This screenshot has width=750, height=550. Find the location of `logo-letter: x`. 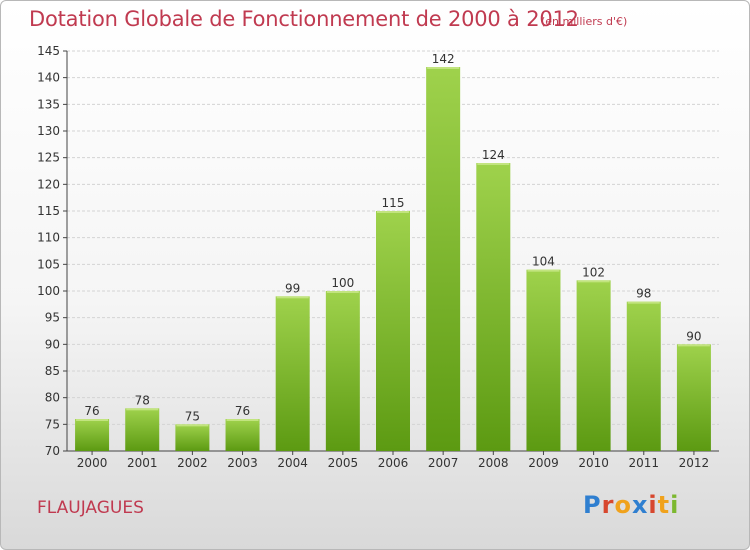

logo-letter: x is located at coordinates (640, 505).